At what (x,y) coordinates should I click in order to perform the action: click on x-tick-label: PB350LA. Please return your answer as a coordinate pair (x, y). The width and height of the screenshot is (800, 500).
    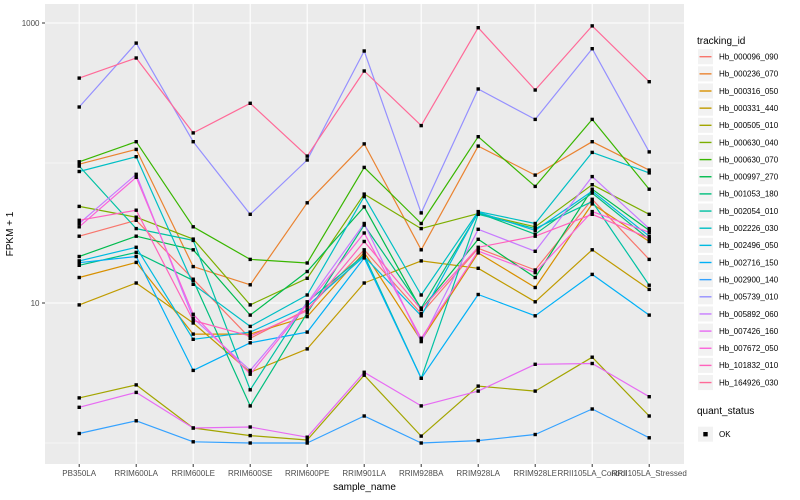
    Looking at the image, I should click on (79, 473).